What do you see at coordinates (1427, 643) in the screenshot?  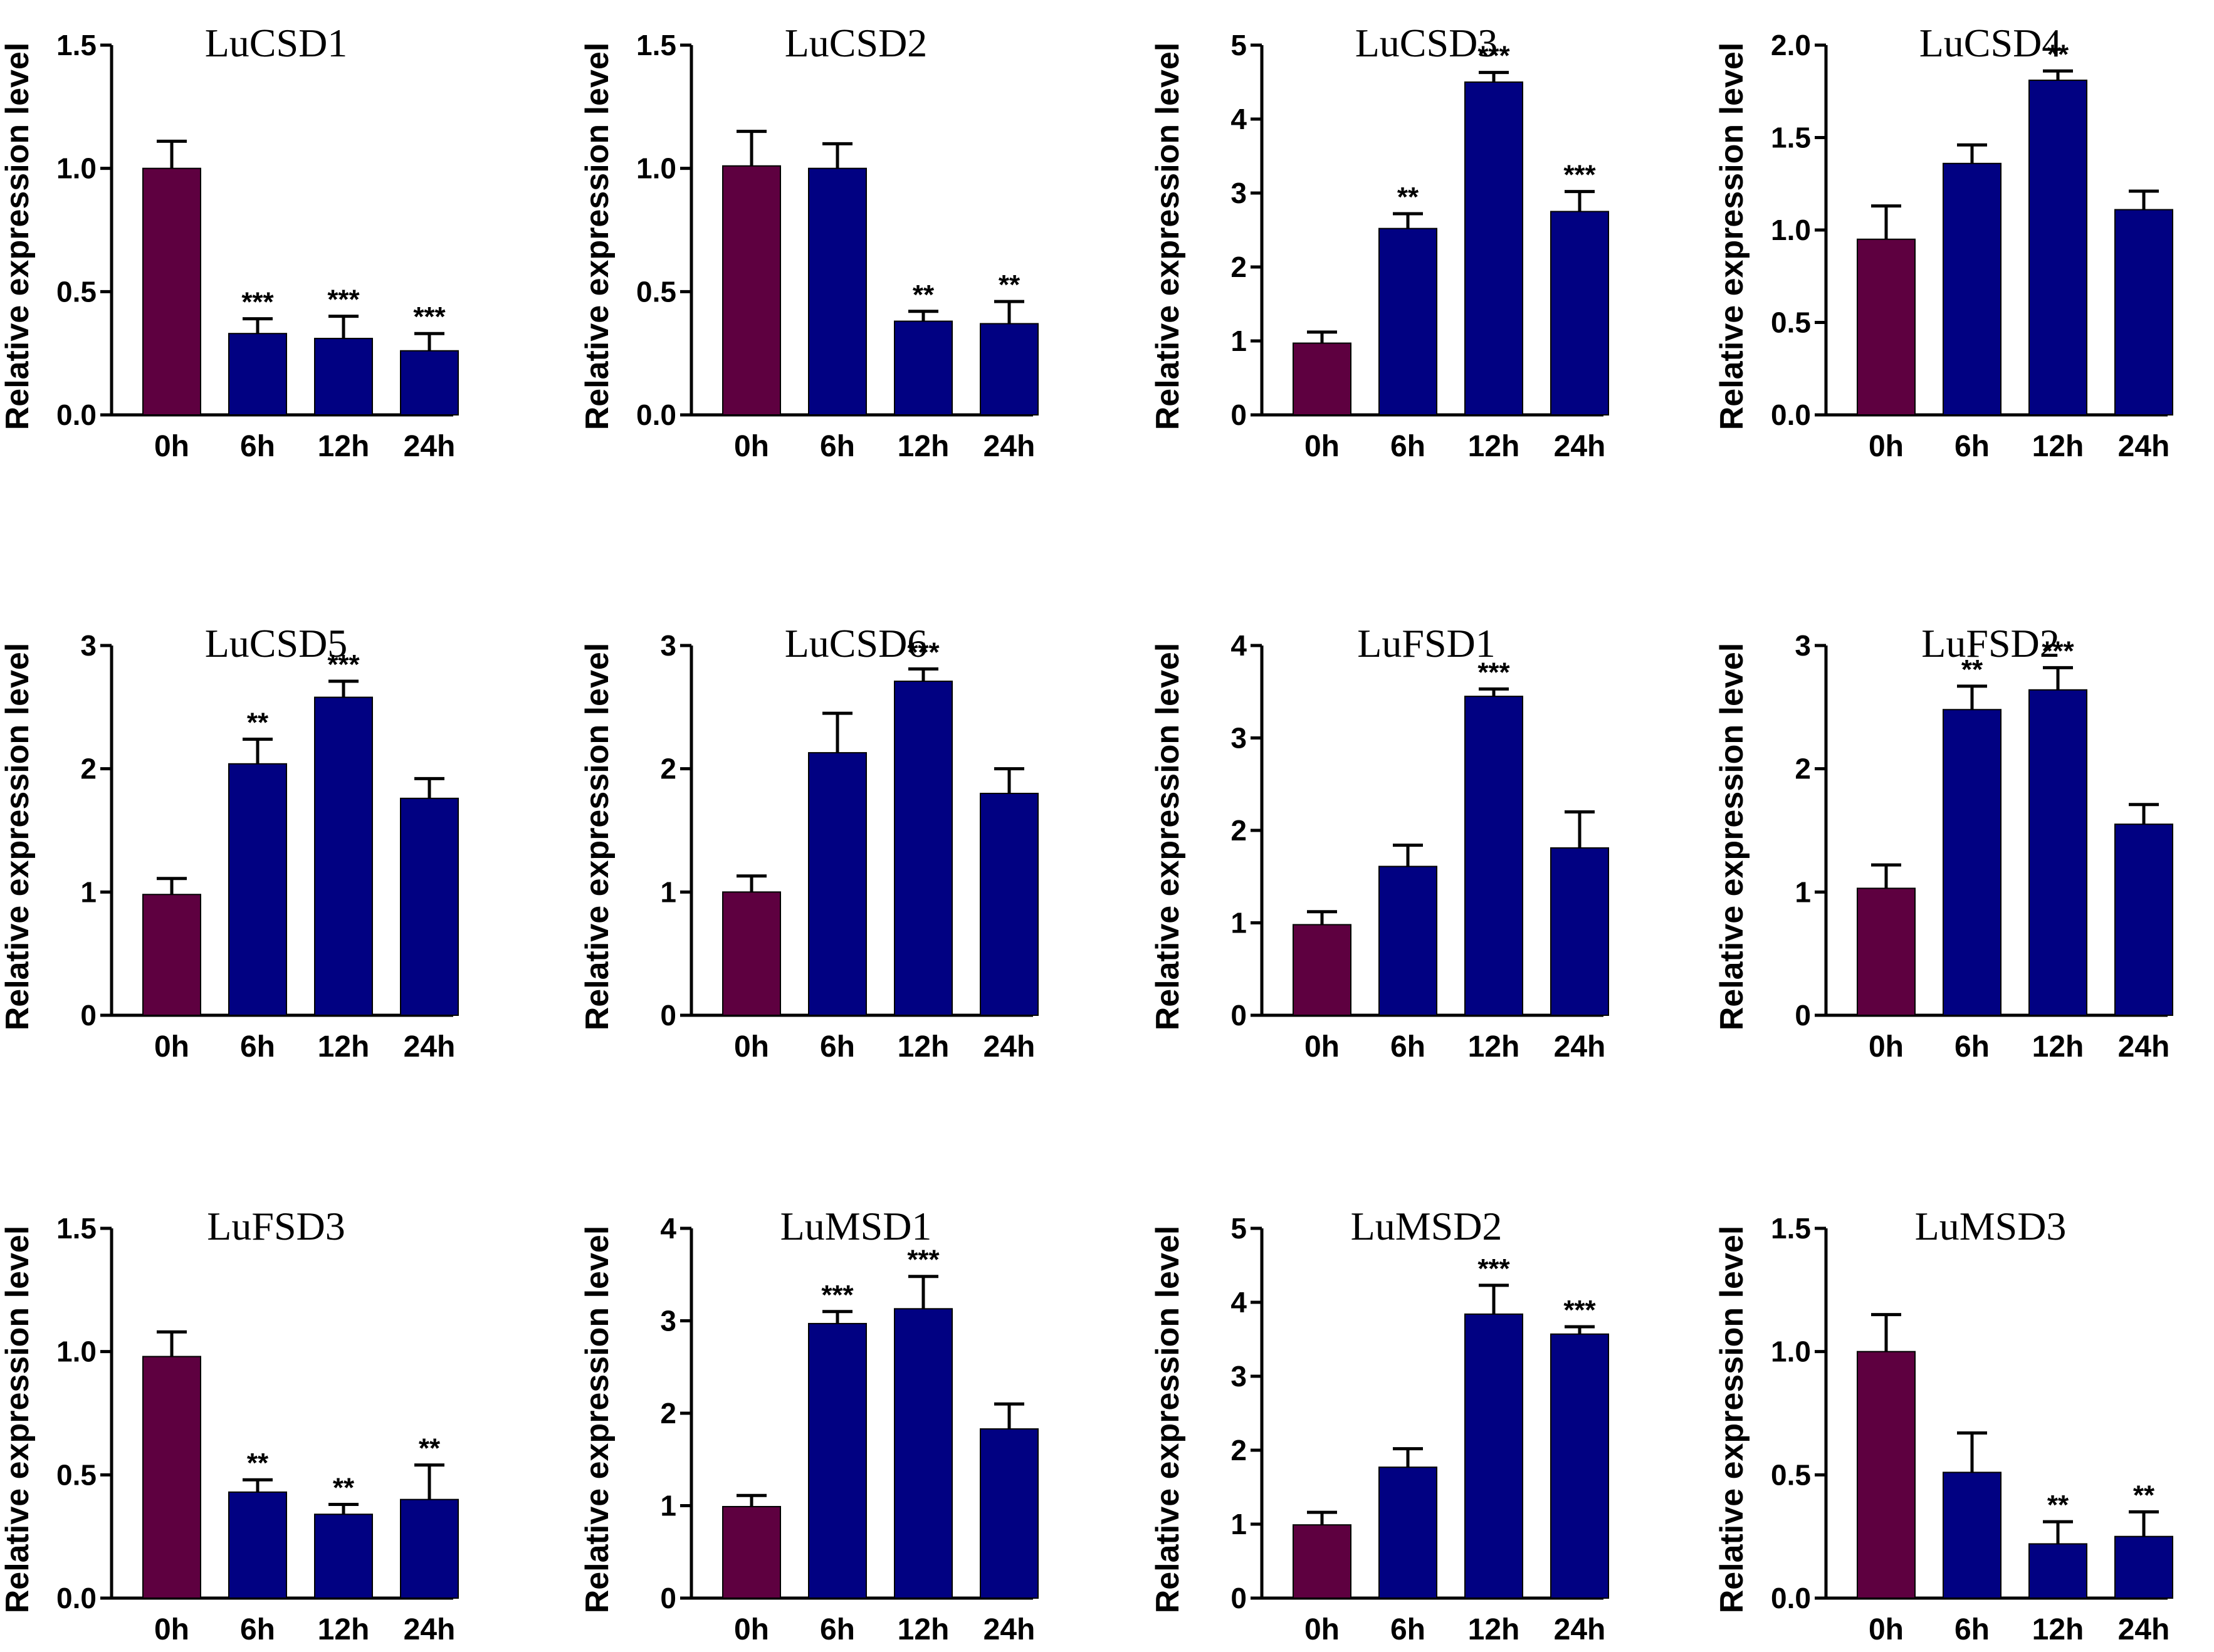 I see `chart-title: LuFSD1` at bounding box center [1427, 643].